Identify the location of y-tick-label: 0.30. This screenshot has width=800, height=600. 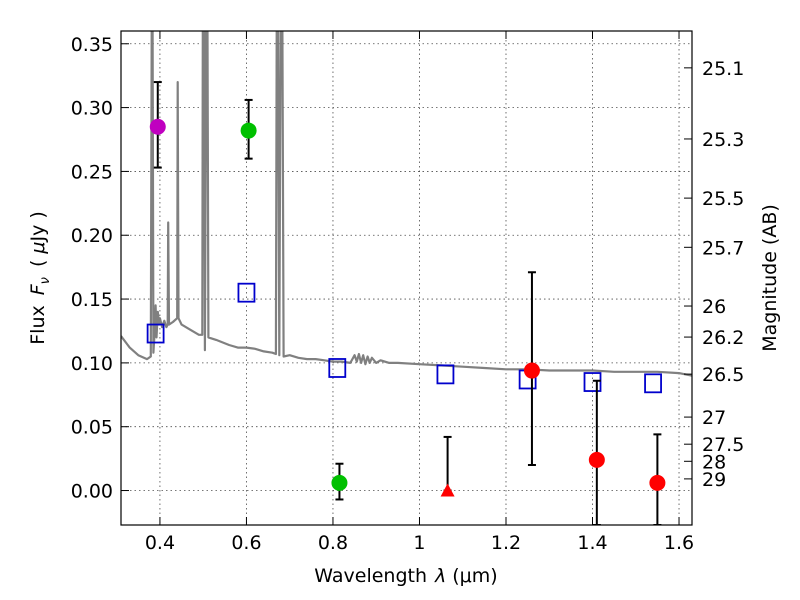
(92, 109).